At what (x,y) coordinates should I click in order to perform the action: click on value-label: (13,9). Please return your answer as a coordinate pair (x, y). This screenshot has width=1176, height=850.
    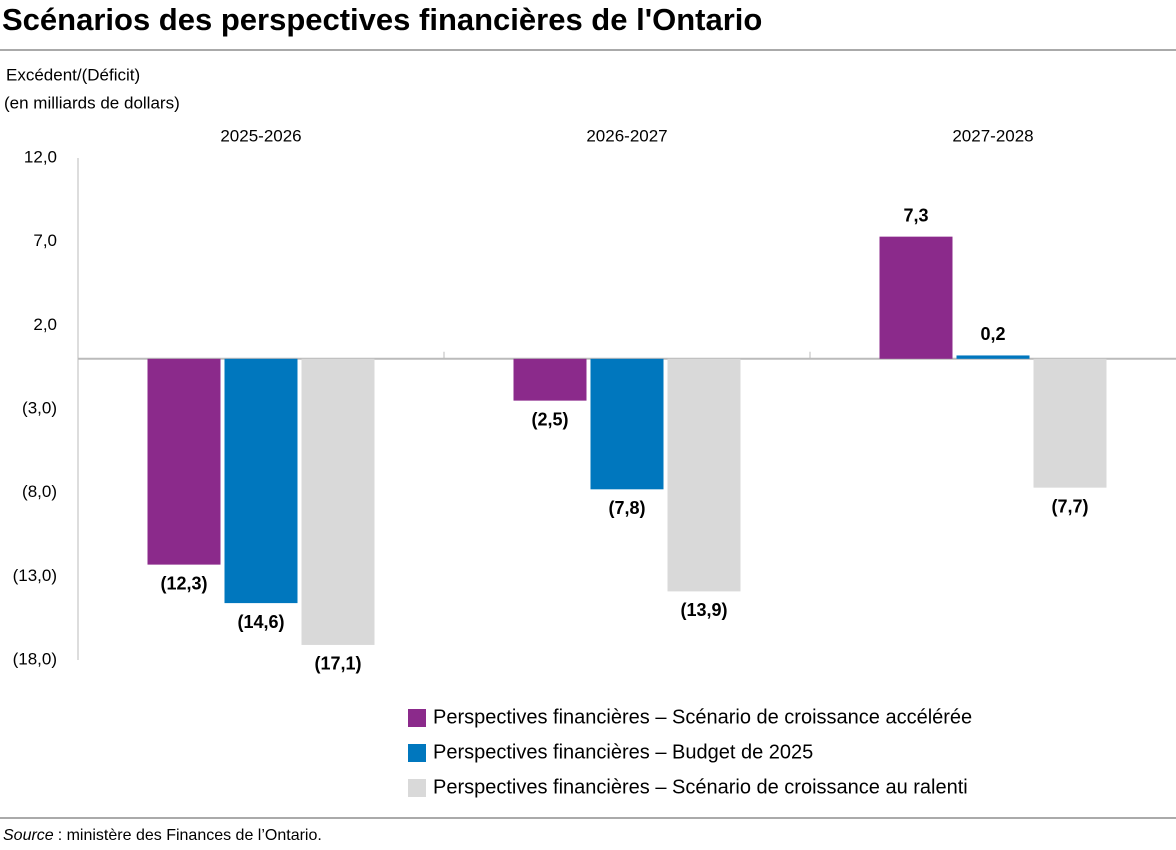
    Looking at the image, I should click on (703, 610).